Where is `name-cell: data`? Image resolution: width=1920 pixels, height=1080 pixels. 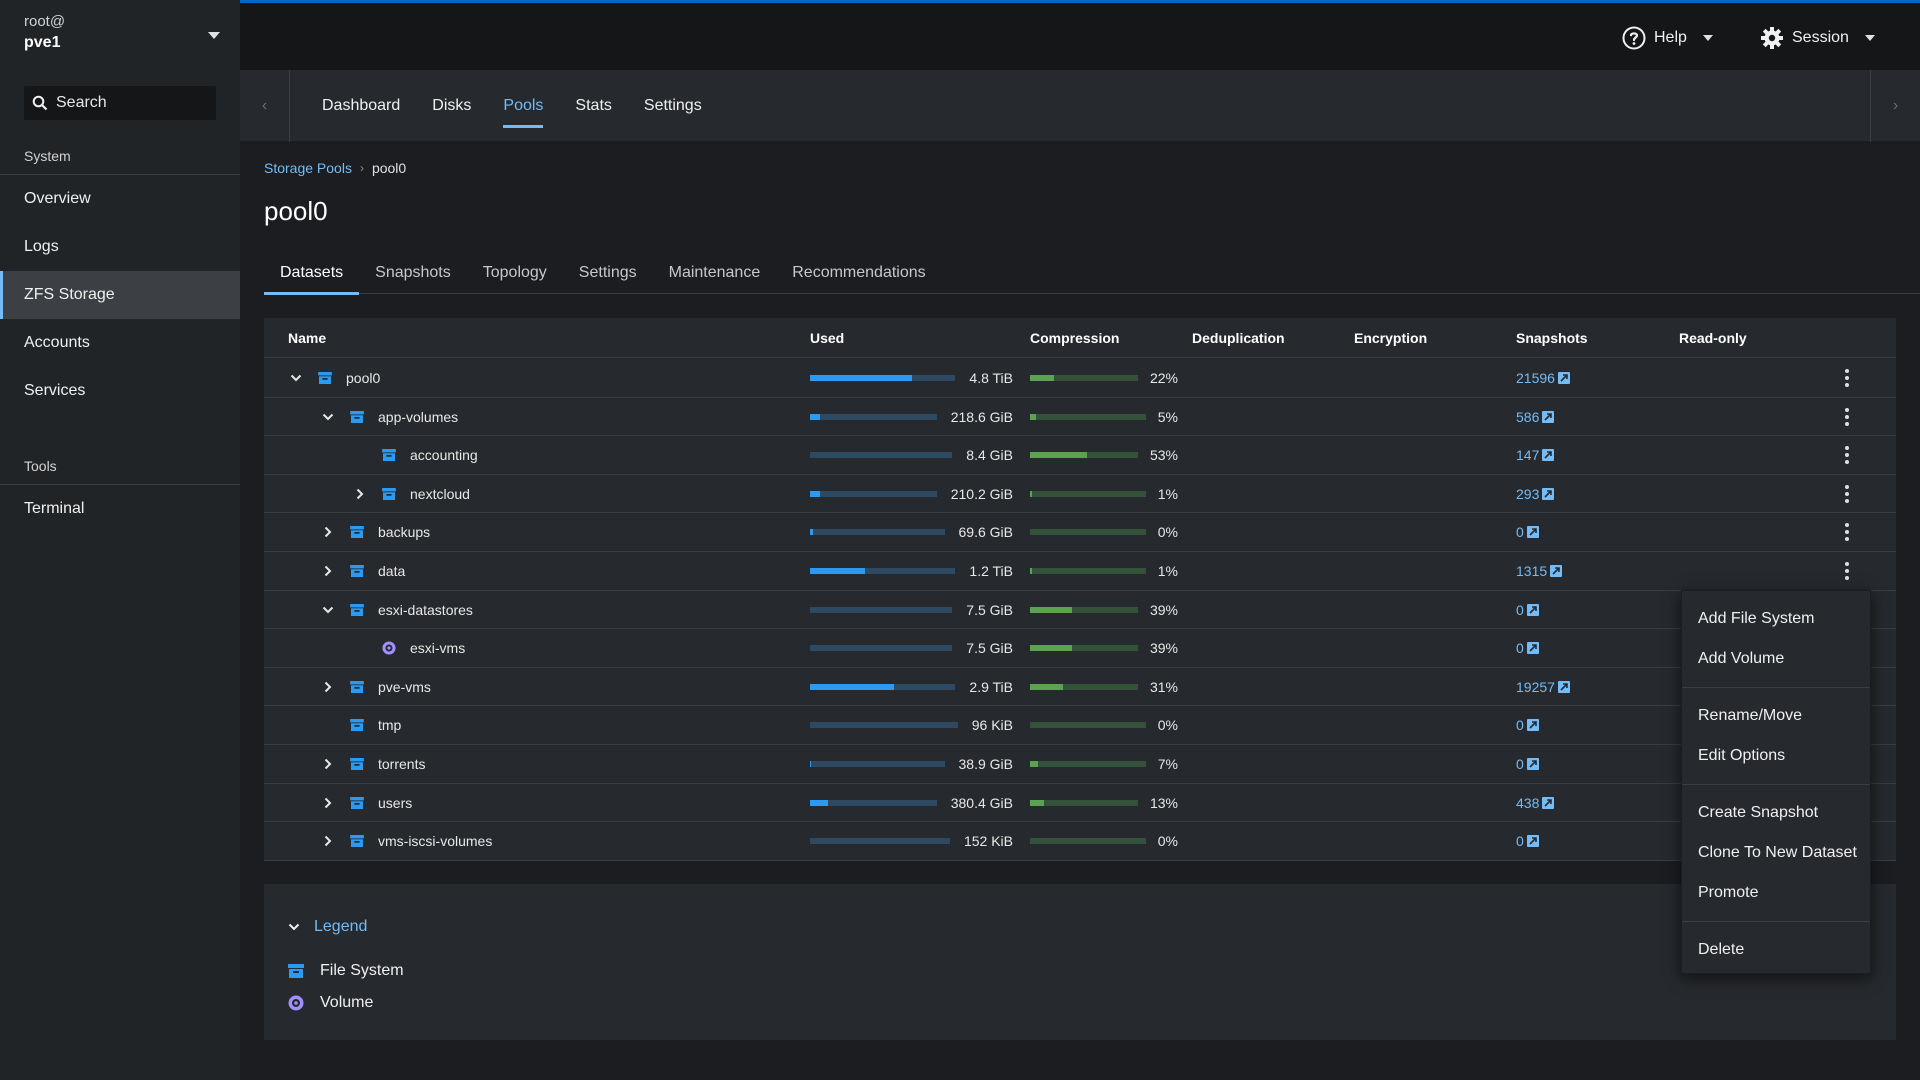 name-cell: data is located at coordinates (362, 571).